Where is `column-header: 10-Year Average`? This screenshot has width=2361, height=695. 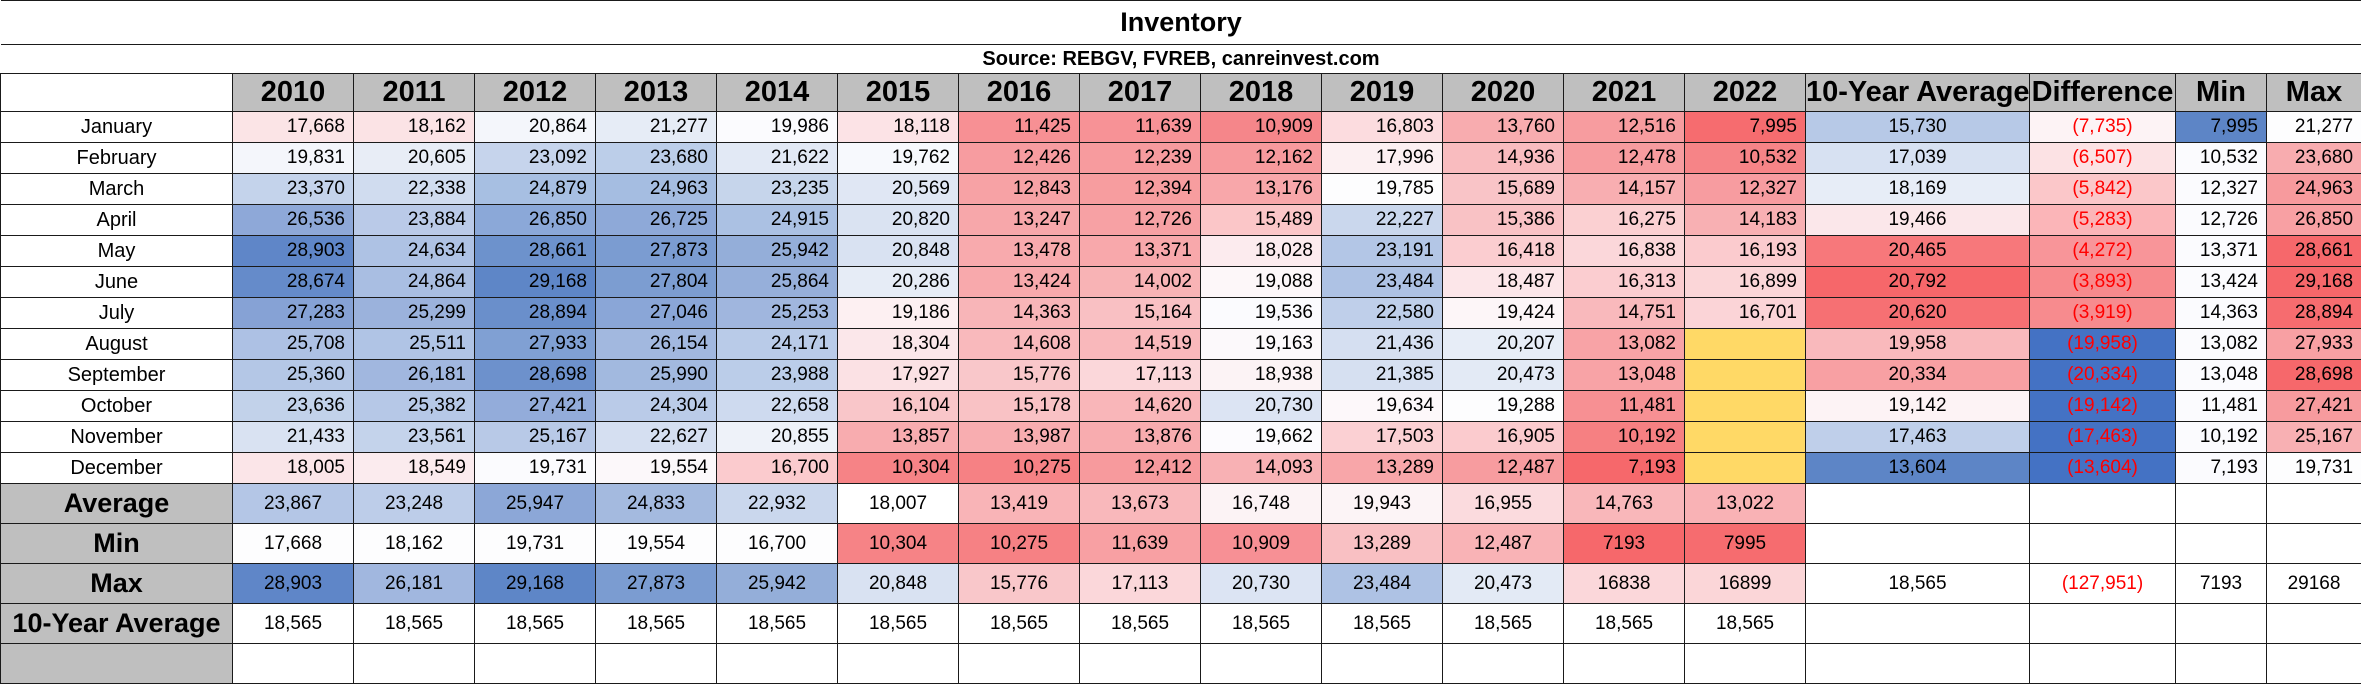 column-header: 10-Year Average is located at coordinates (1917, 92).